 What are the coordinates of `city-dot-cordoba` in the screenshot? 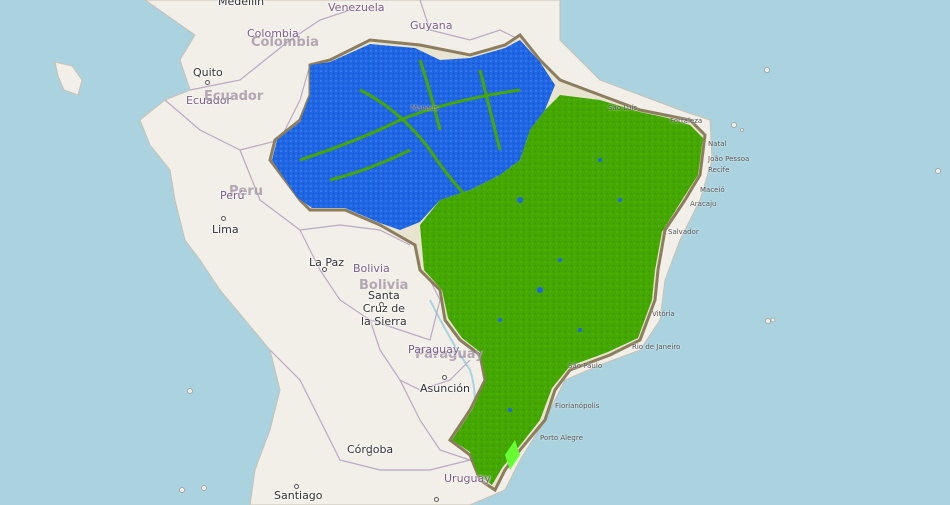 It's located at (369, 453).